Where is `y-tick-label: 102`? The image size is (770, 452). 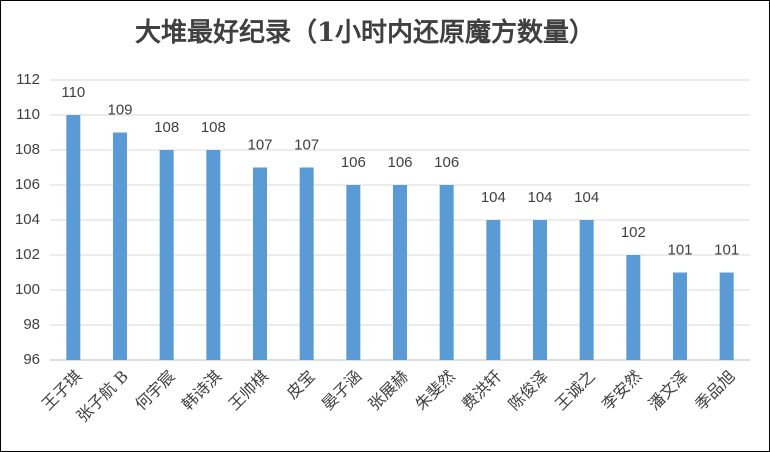 y-tick-label: 102 is located at coordinates (27, 254).